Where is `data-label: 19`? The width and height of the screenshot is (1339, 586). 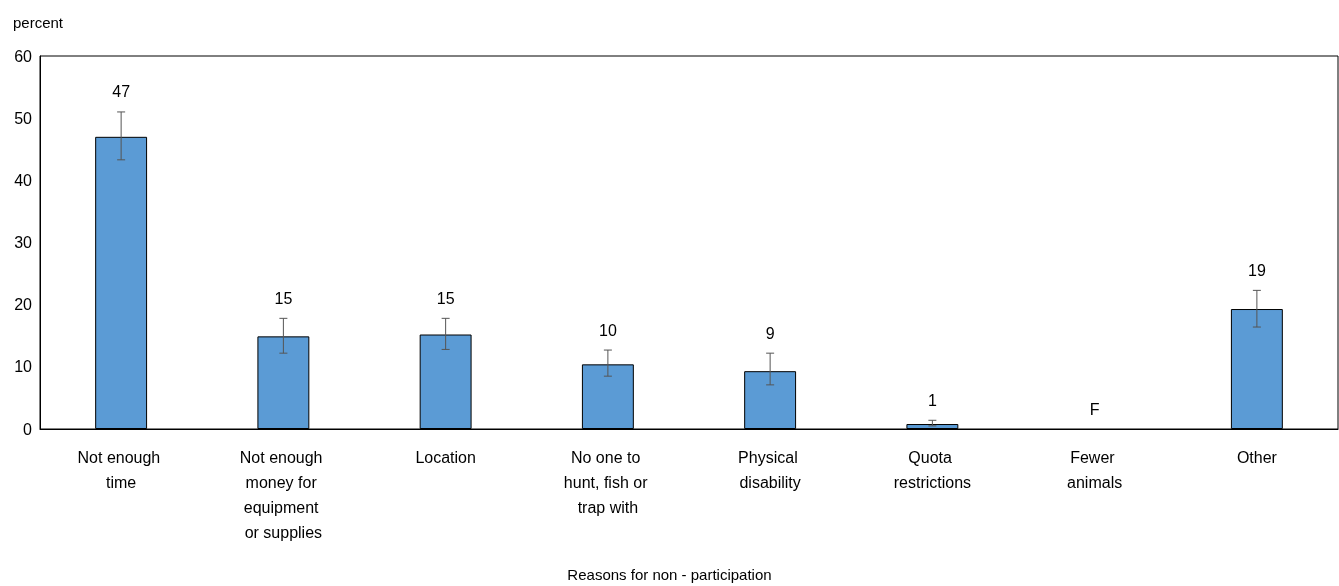 data-label: 19 is located at coordinates (1256, 270).